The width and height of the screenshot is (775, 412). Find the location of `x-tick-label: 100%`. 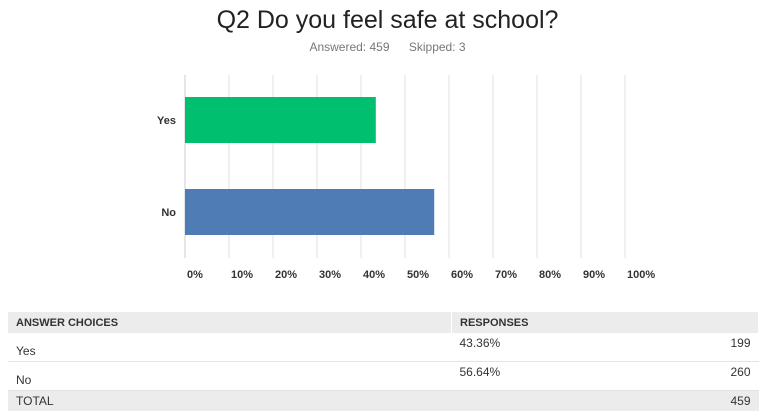

x-tick-label: 100% is located at coordinates (641, 275).